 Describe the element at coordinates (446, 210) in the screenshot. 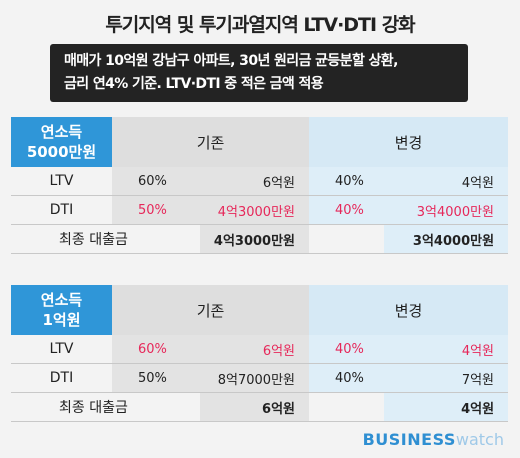

I see `after-amount: 3억4000만원` at that location.